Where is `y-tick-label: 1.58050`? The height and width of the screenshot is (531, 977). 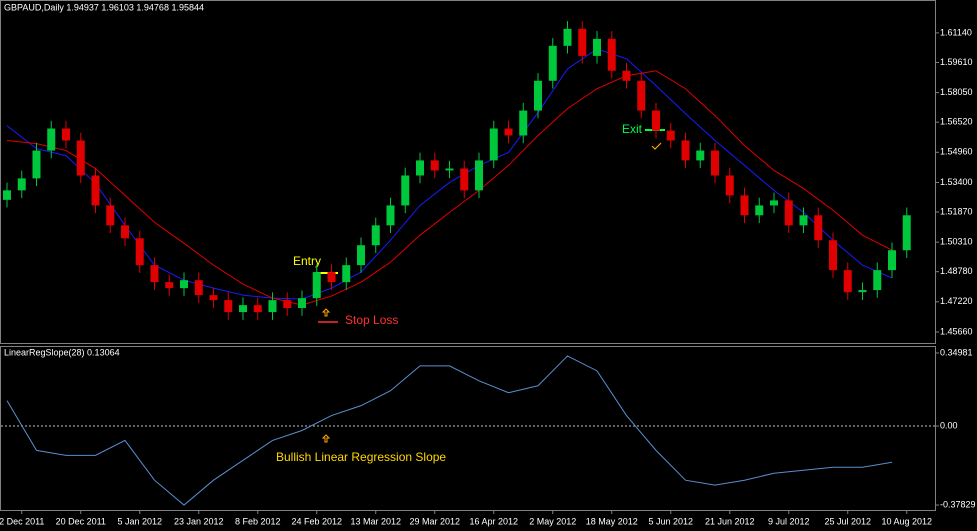
y-tick-label: 1.58050 is located at coordinates (956, 92).